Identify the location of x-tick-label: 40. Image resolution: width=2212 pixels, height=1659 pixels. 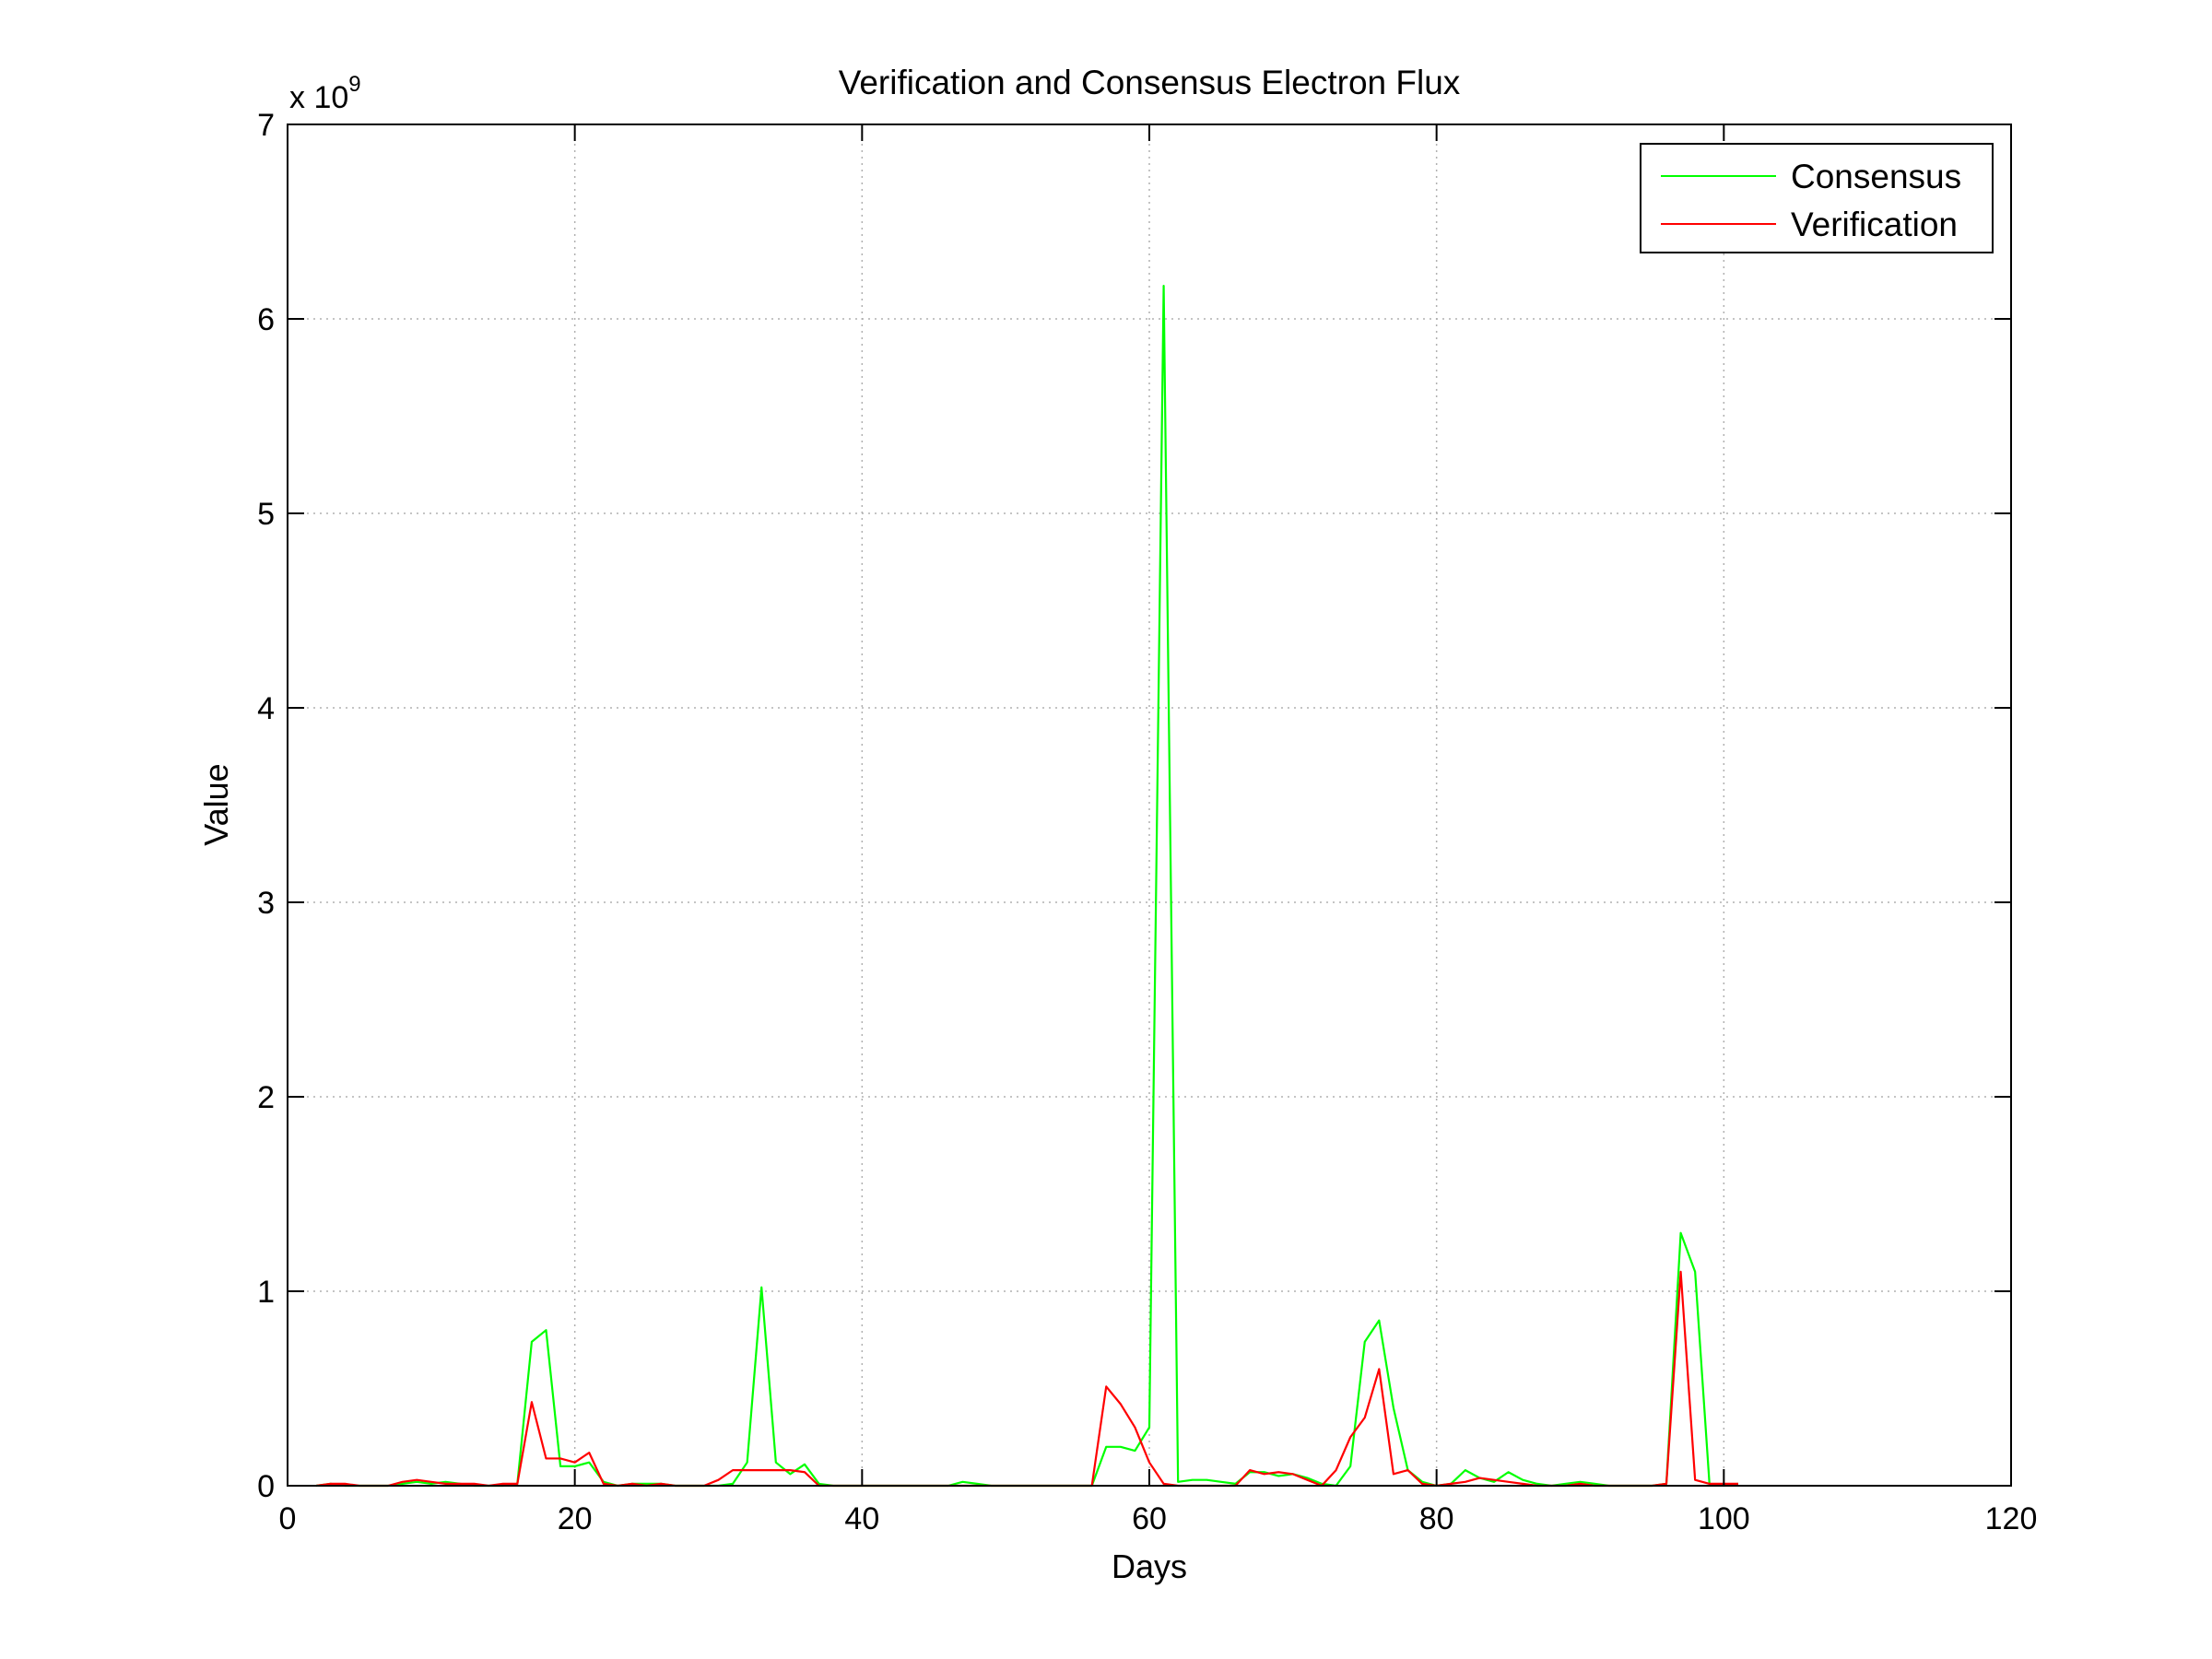
(861, 1518).